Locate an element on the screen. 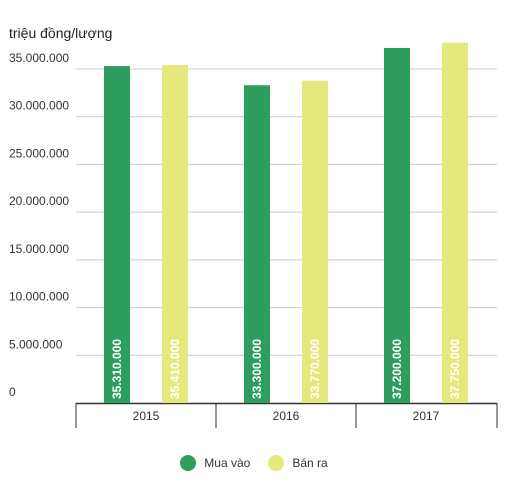 This screenshot has width=508, height=482. bar-data-label: 33.770.000 is located at coordinates (315, 369).